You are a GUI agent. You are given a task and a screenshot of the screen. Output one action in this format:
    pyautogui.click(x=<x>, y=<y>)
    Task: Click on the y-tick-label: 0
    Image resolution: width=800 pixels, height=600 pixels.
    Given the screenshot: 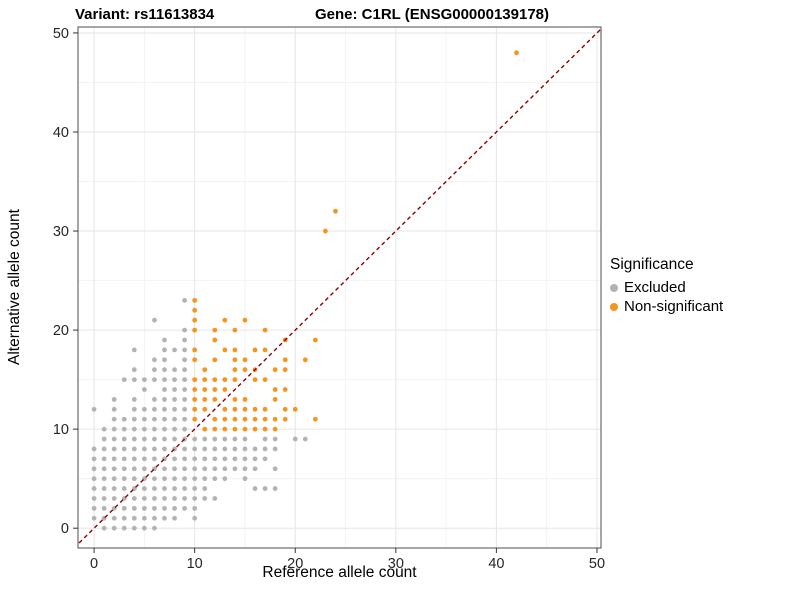 What is the action you would take?
    pyautogui.click(x=65, y=529)
    